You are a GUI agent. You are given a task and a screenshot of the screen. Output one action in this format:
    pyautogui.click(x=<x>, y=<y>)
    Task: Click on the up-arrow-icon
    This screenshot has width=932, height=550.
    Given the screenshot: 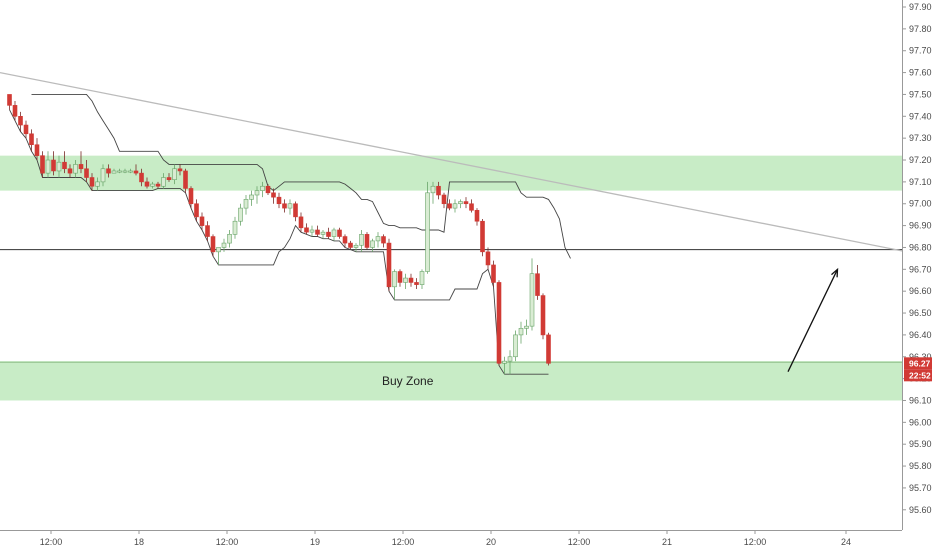 What is the action you would take?
    pyautogui.click(x=813, y=320)
    